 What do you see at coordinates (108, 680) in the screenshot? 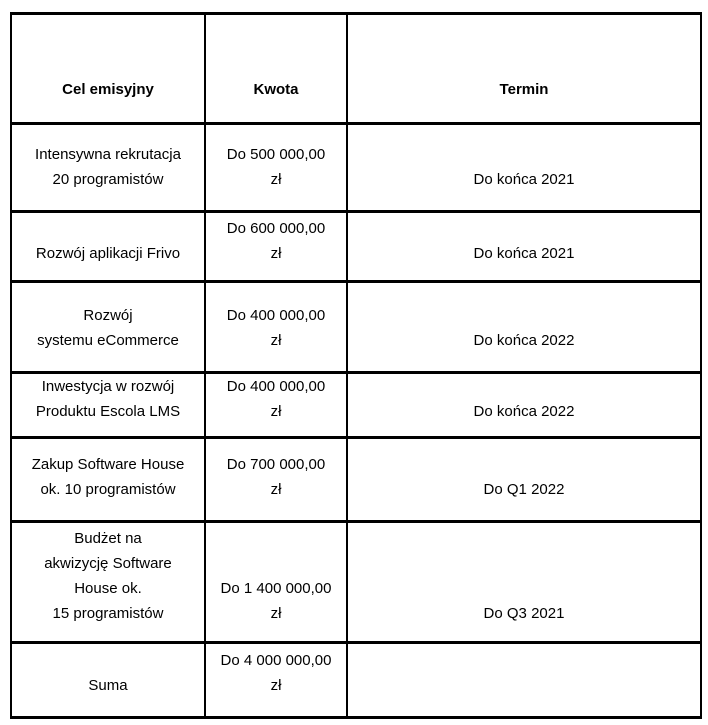
I see `cell-goal: Suma` at bounding box center [108, 680].